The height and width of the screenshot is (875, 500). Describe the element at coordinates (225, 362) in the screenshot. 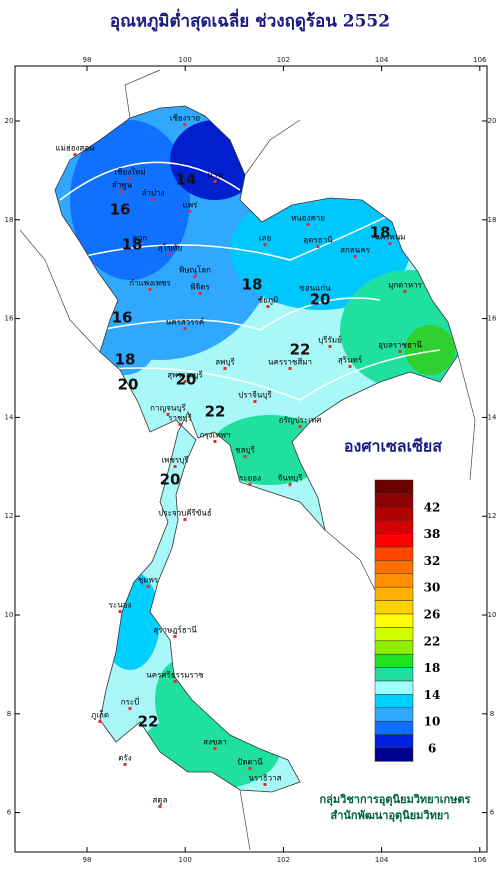

I see `place-name: ลพบุรี` at that location.